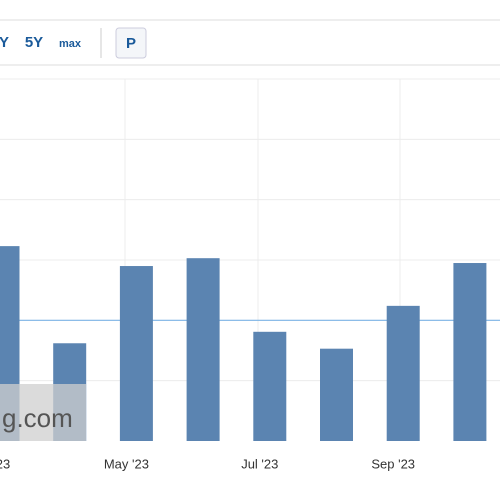 The width and height of the screenshot is (500, 500). I want to click on range-button: 5Y, so click(34, 42).